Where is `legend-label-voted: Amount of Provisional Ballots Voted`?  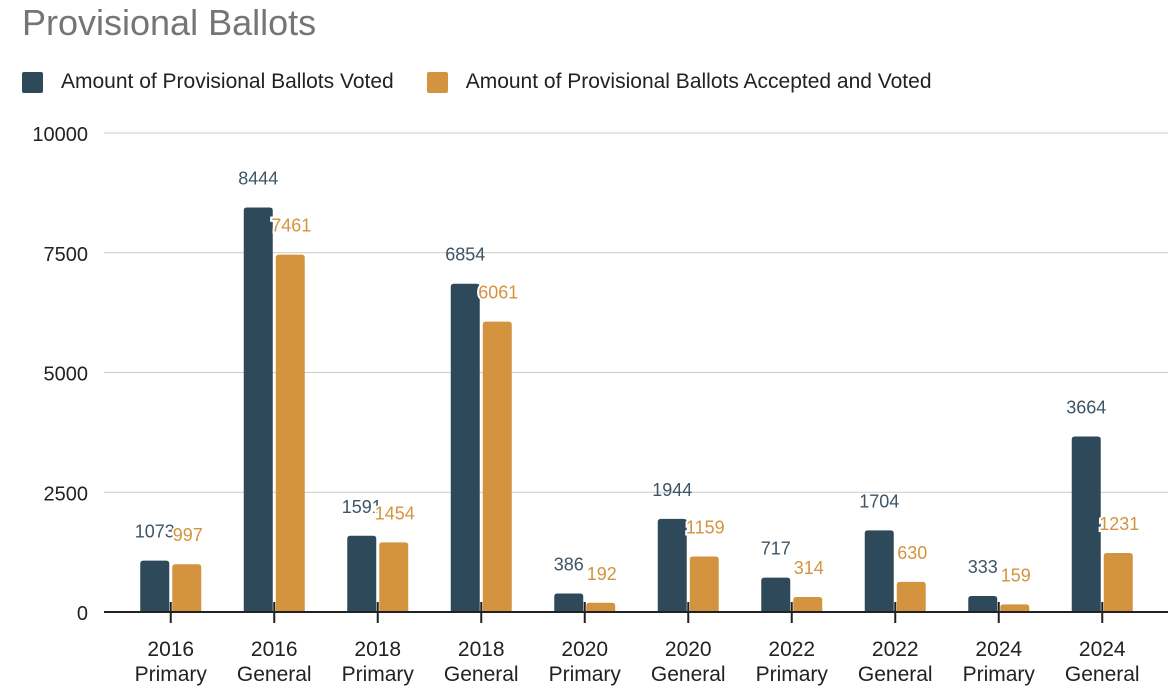
legend-label-voted: Amount of Provisional Ballots Voted is located at coordinates (227, 81).